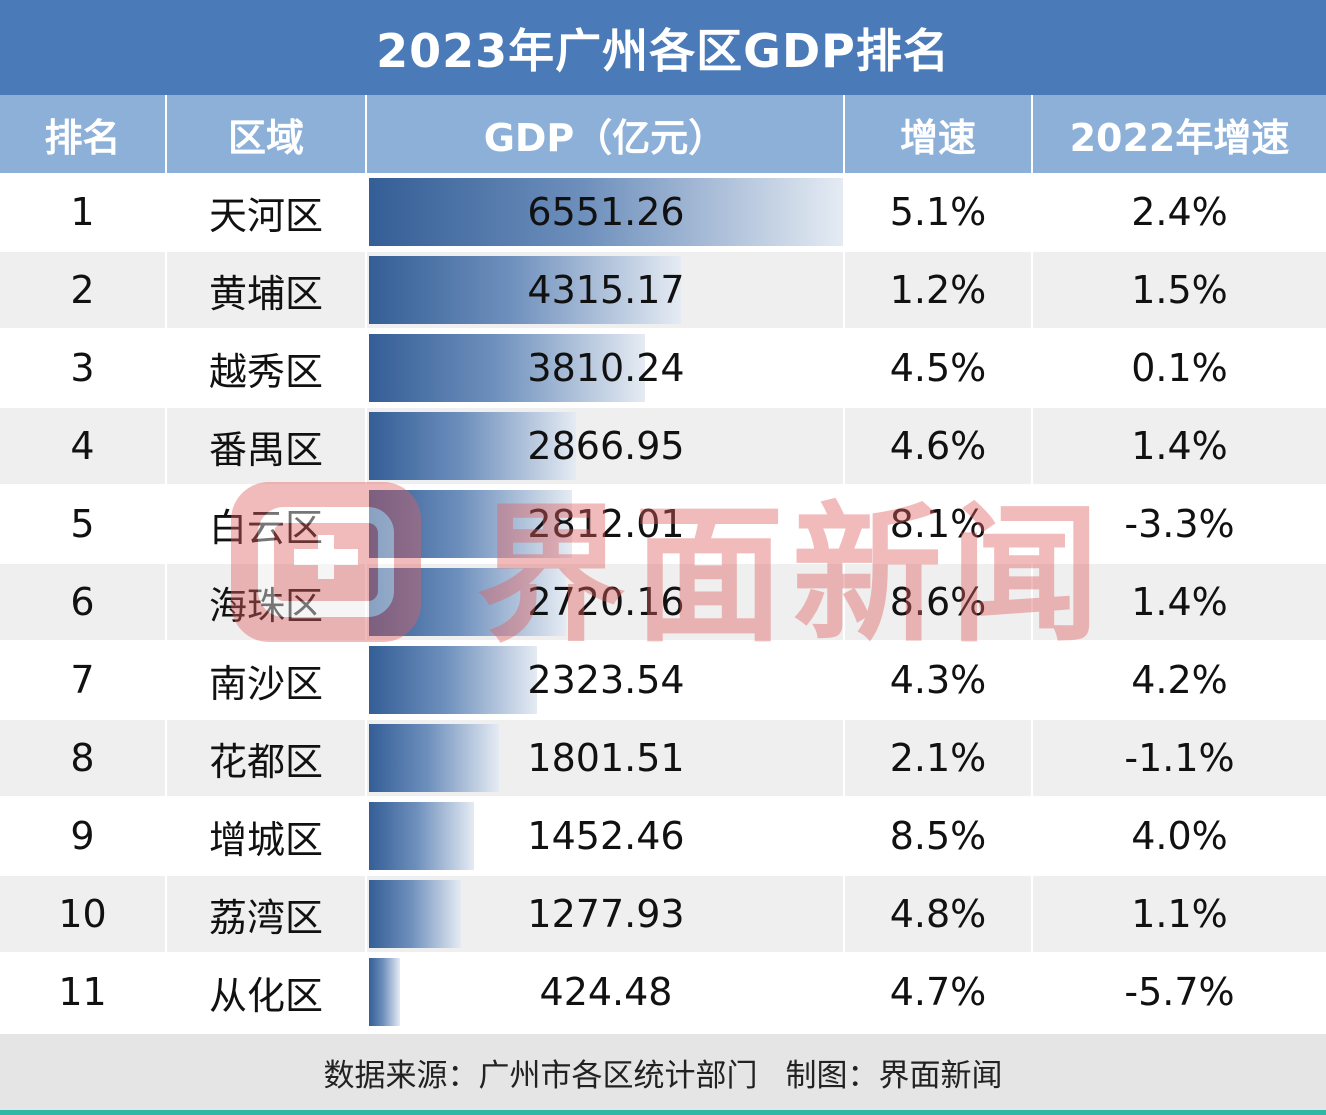 The width and height of the screenshot is (1326, 1115). Describe the element at coordinates (1179, 368) in the screenshot. I see `growth-2022-cell: 0.1%` at that location.